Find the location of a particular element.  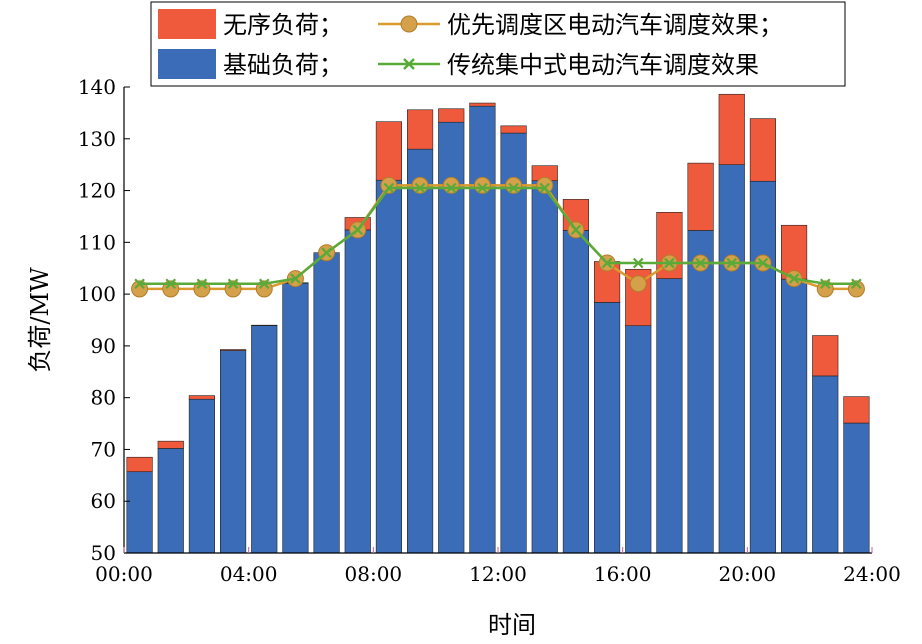

legend: 无序负荷； 基础负荷； 优先调度区电动汽车调度效果； 传统集中式电动汽车调度效果 is located at coordinates (498, 44).